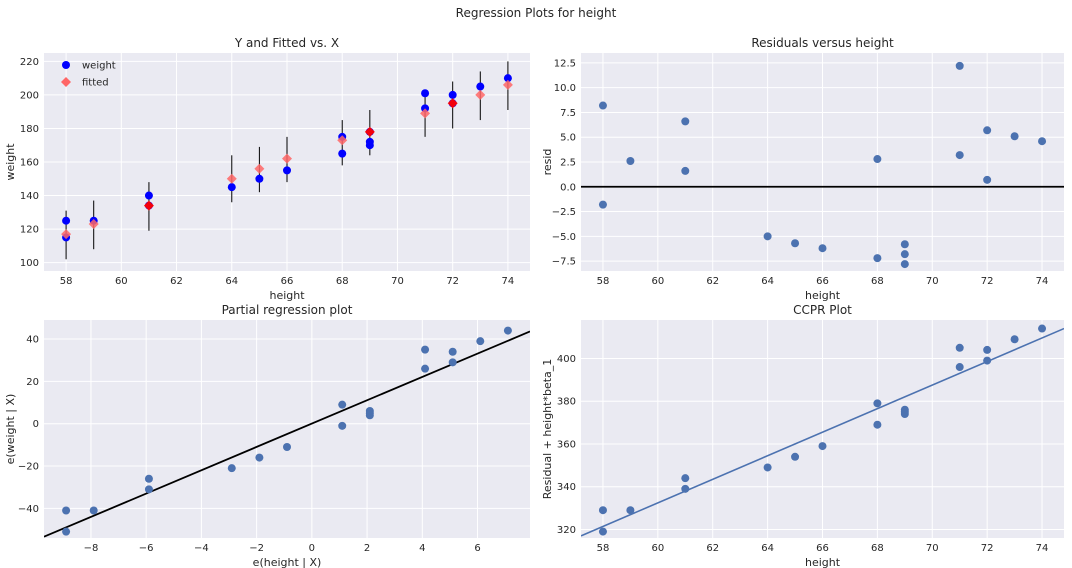  What do you see at coordinates (367, 548) in the screenshot?
I see `x-tick-label: 2` at bounding box center [367, 548].